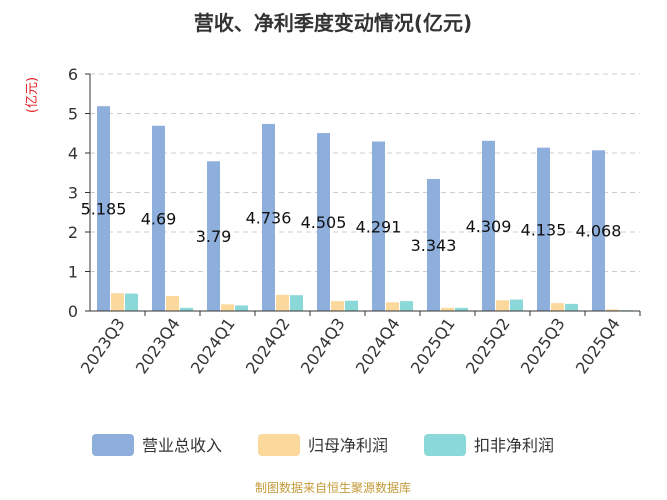  I want to click on chart-title: 营收、净利季度变动情况(亿元), so click(333, 23).